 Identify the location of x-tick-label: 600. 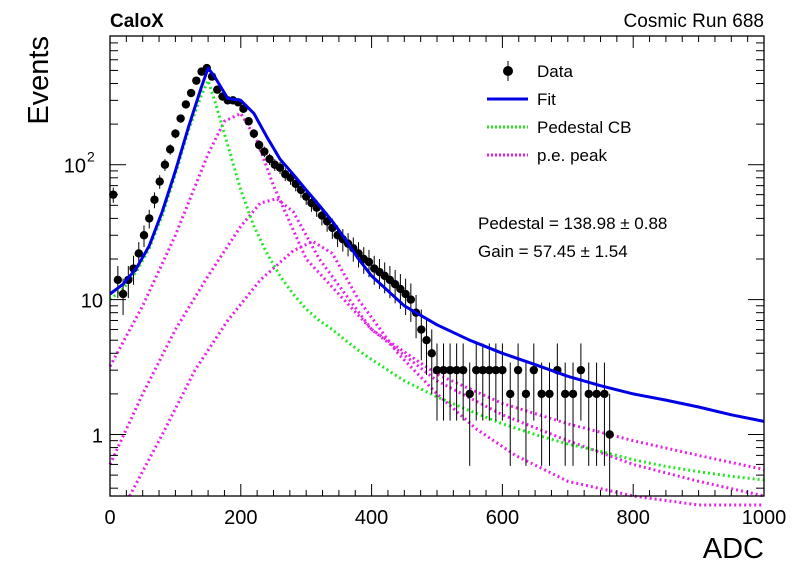
(502, 518).